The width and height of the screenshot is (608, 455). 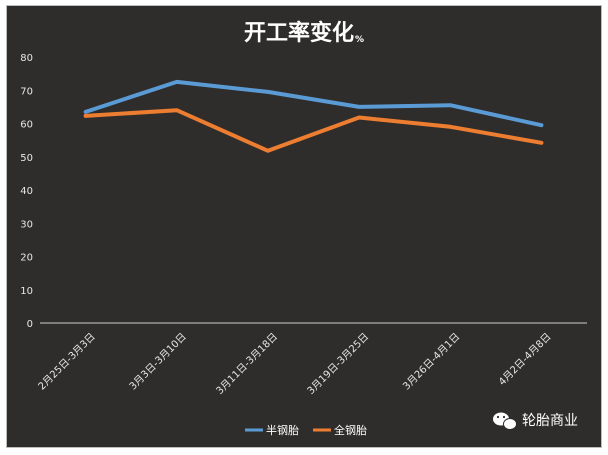 I want to click on legend: 半钢胎 全钢胎, so click(x=306, y=430).